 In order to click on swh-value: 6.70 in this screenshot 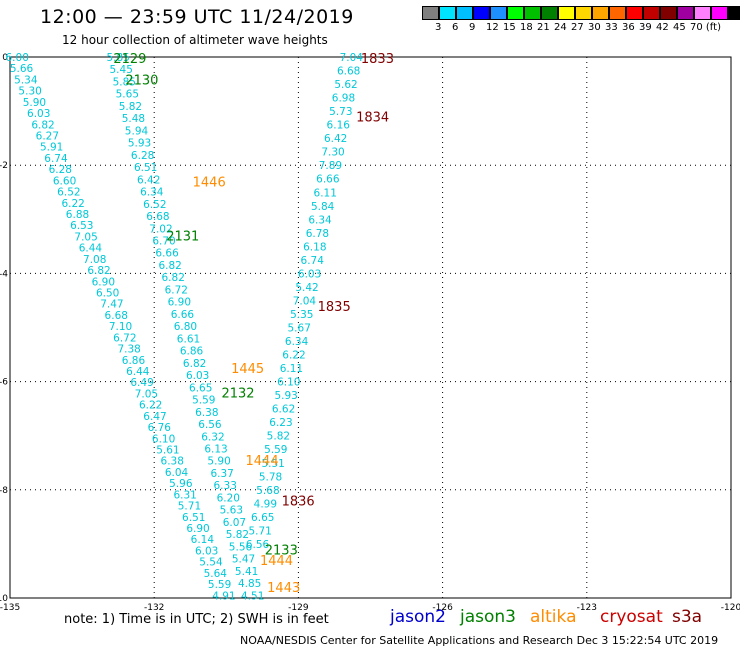, I will do `click(163, 242)`.